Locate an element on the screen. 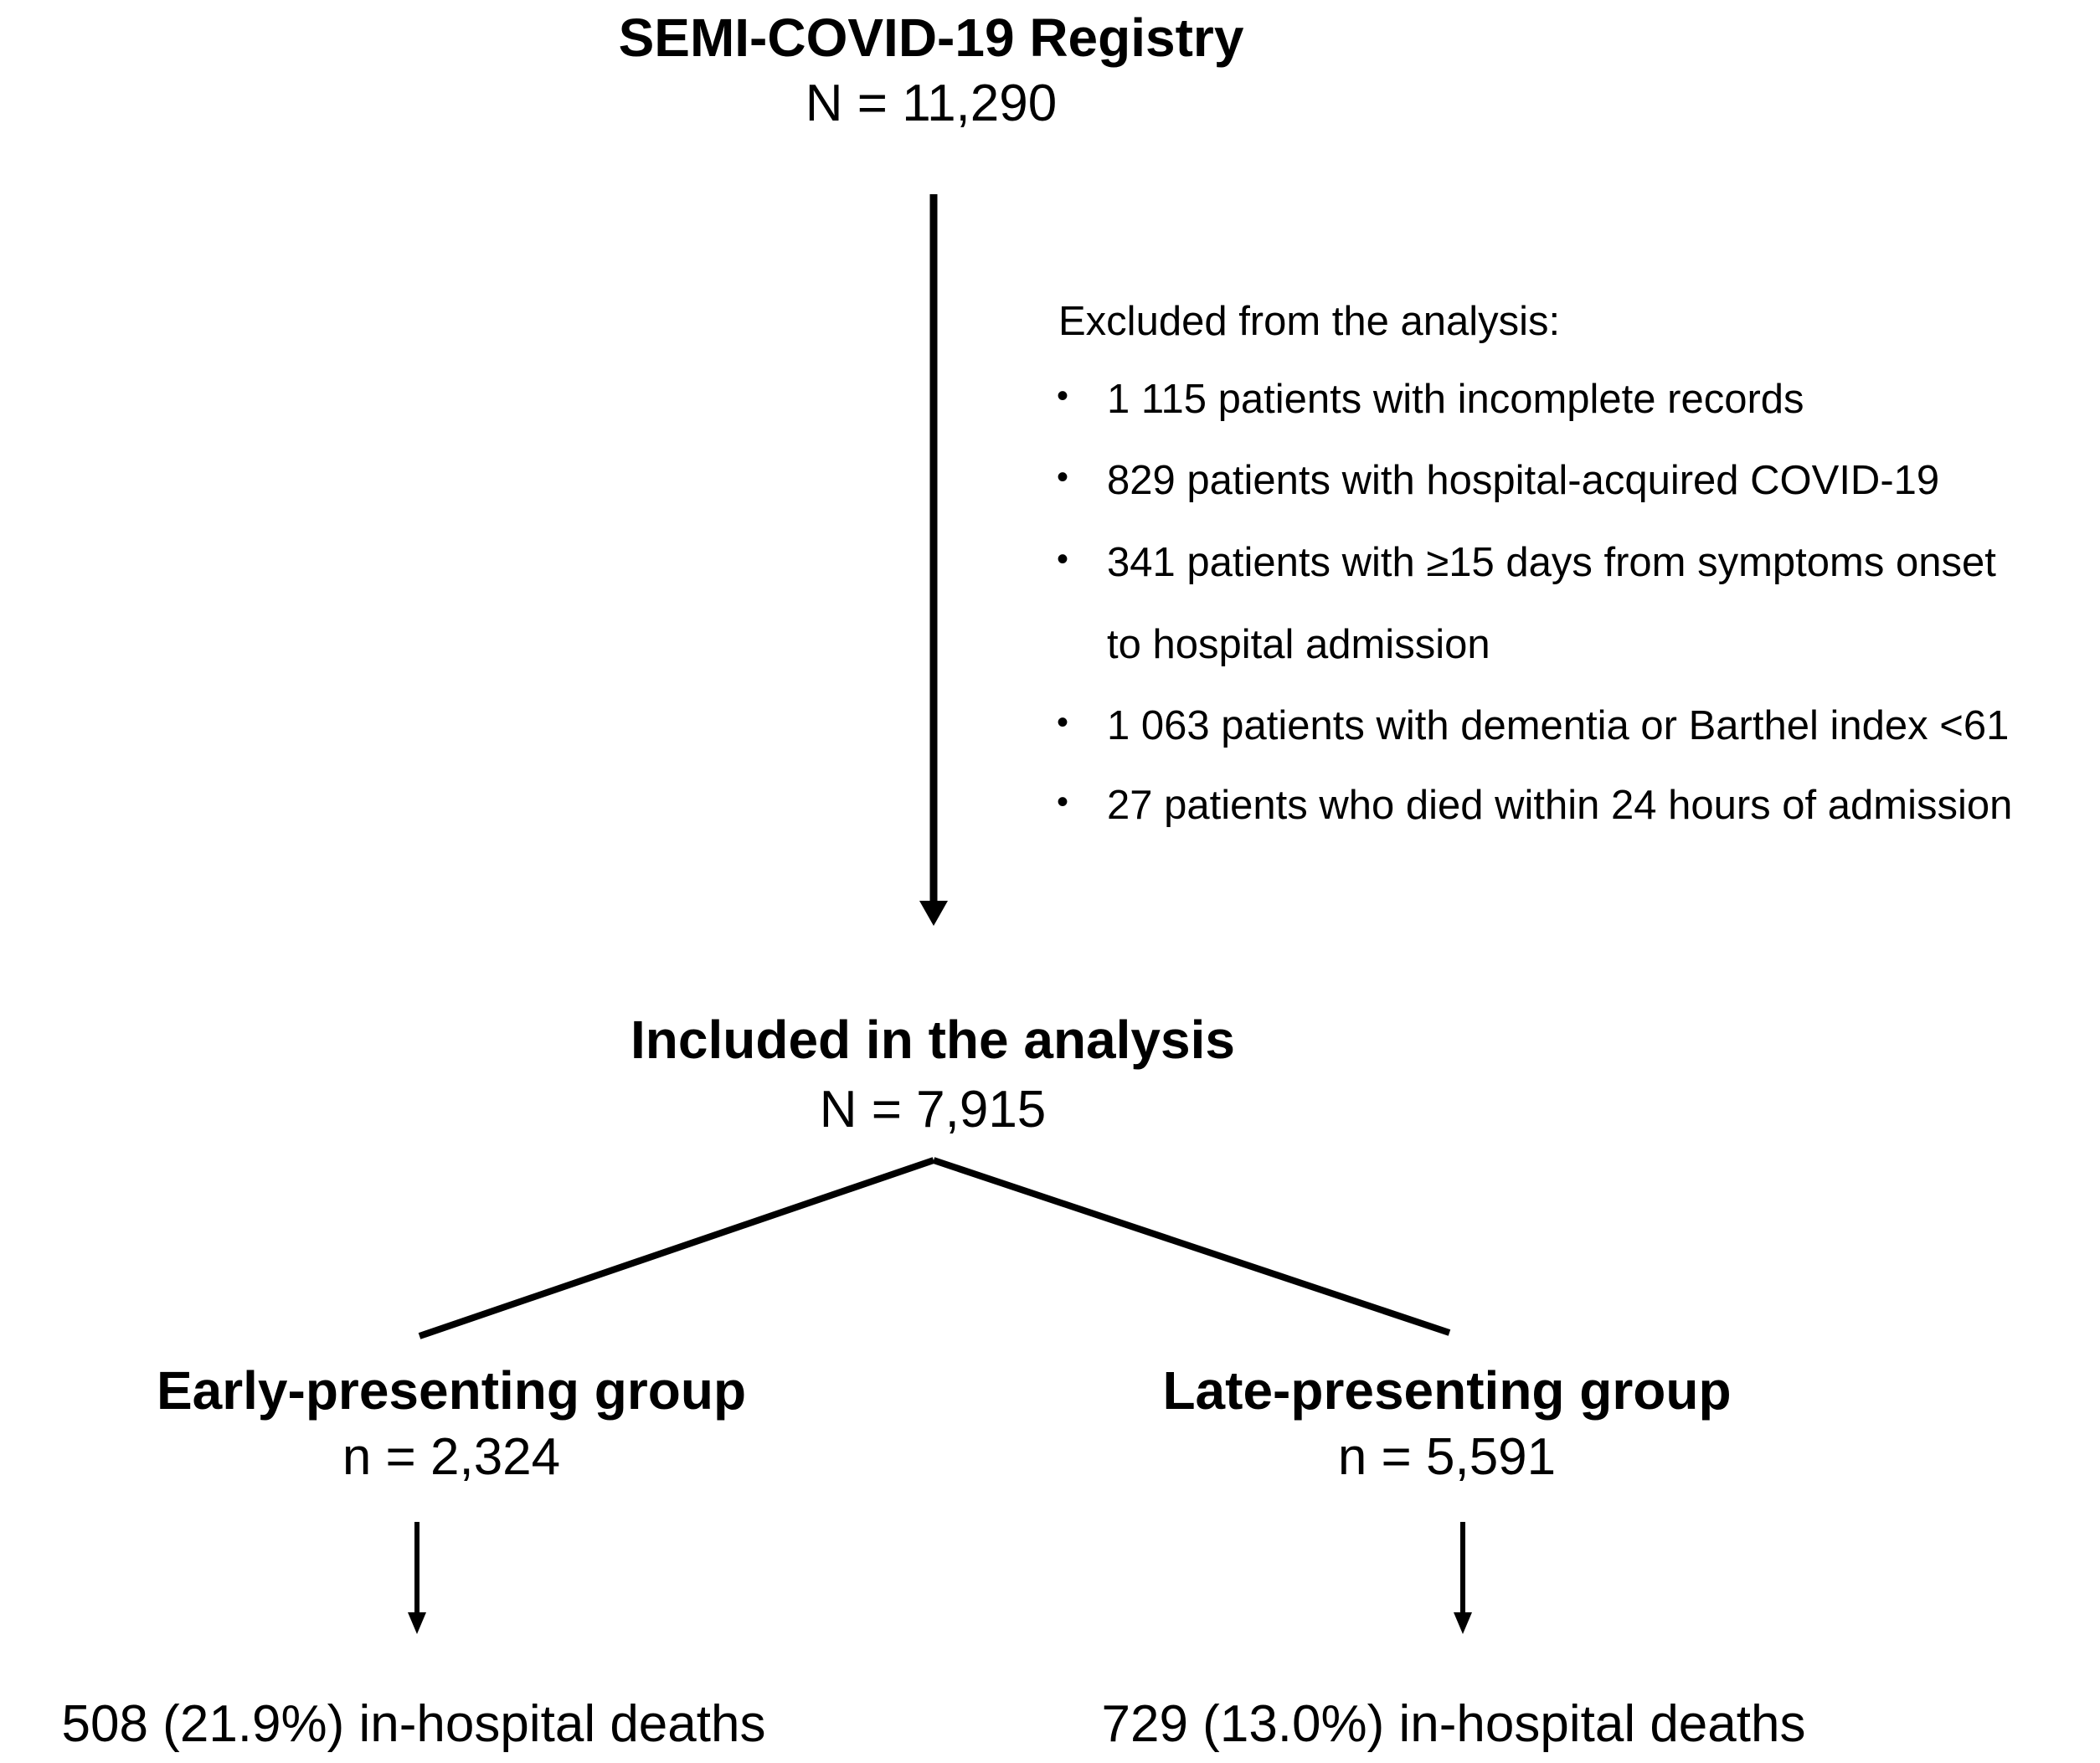  early-group-outcome: 508 (21.9%) in-hospital deaths is located at coordinates (414, 1724).